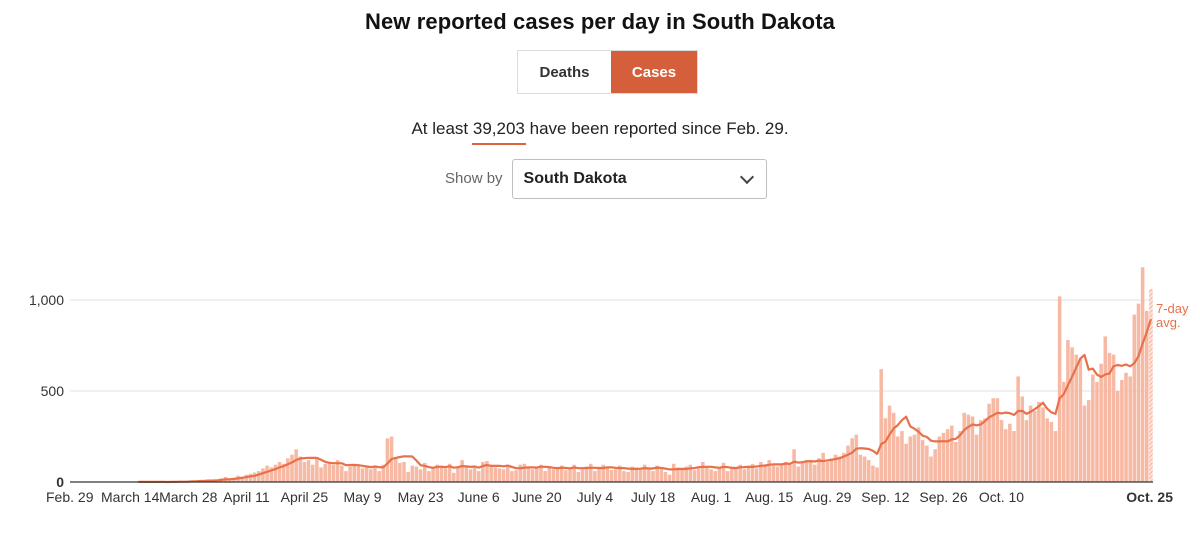  What do you see at coordinates (479, 497) in the screenshot?
I see `x-tick-label: June 6` at bounding box center [479, 497].